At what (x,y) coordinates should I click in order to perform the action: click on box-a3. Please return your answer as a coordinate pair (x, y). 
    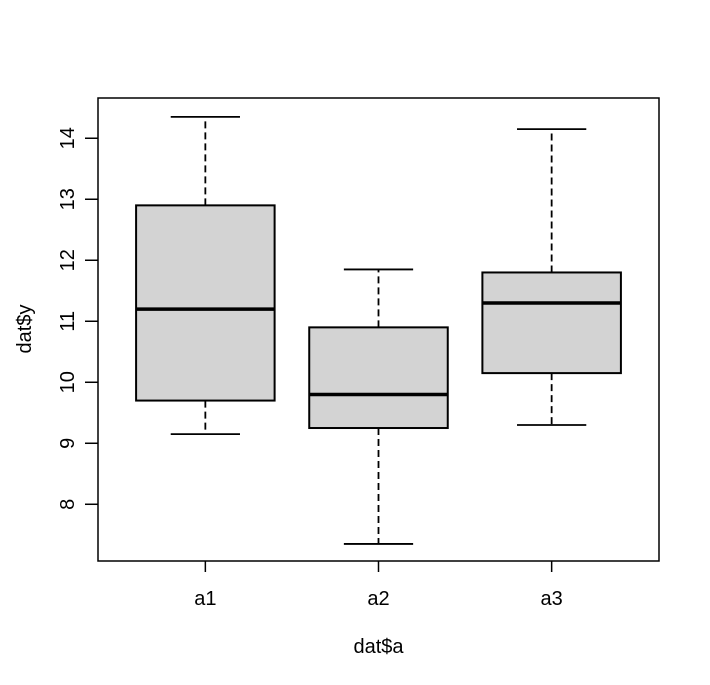
    Looking at the image, I should click on (551, 323).